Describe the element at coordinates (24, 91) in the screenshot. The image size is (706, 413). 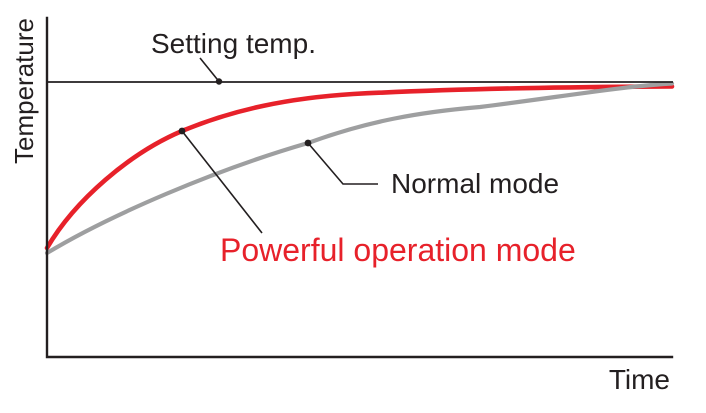
I see `y-axis-label: Temperature` at that location.